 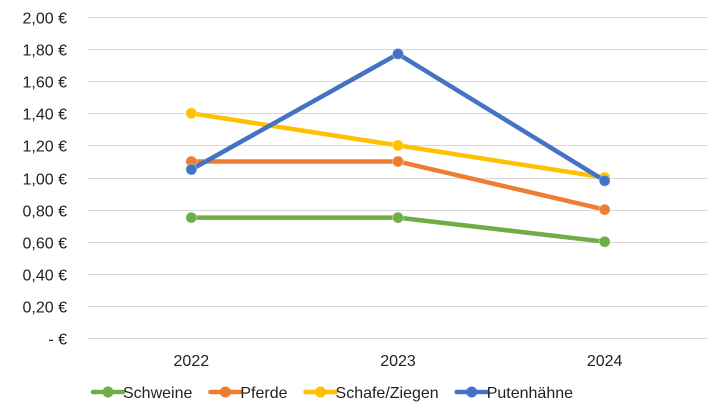 I want to click on legend-item: Putenhähne, so click(x=513, y=393).